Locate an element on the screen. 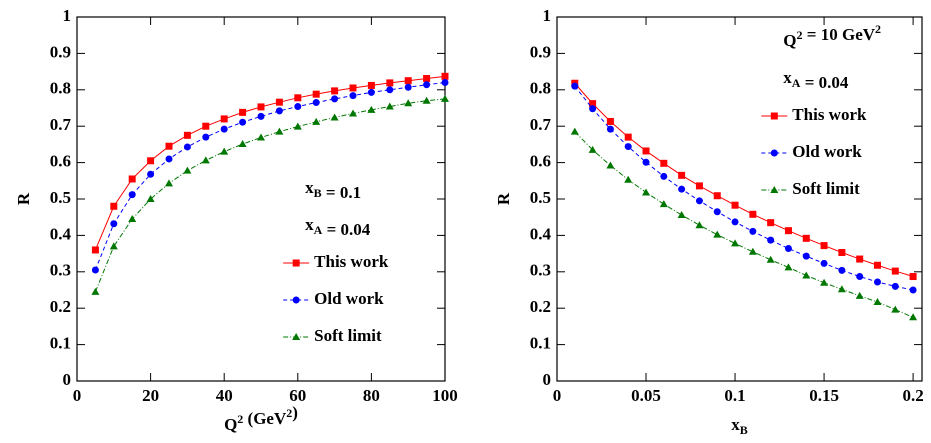 The image size is (931, 443). superscript: 2 is located at coordinates (240, 419).